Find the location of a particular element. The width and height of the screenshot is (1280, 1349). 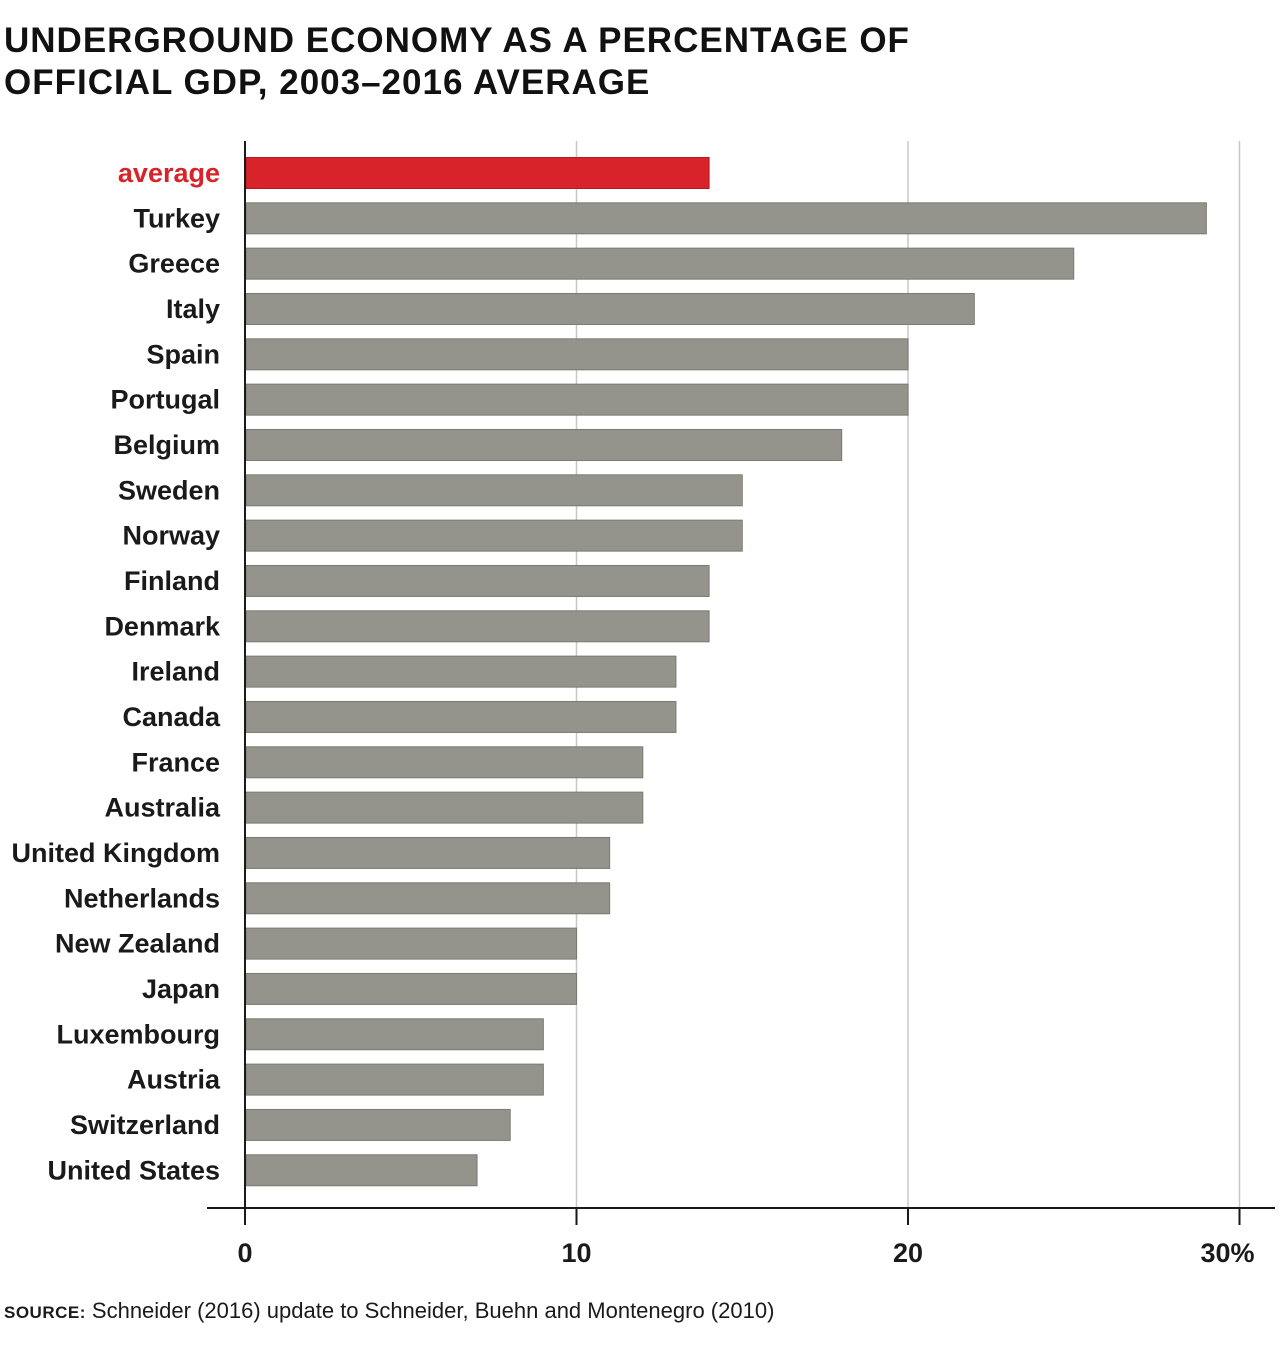

category-label-united-states: United States is located at coordinates (133, 1170).